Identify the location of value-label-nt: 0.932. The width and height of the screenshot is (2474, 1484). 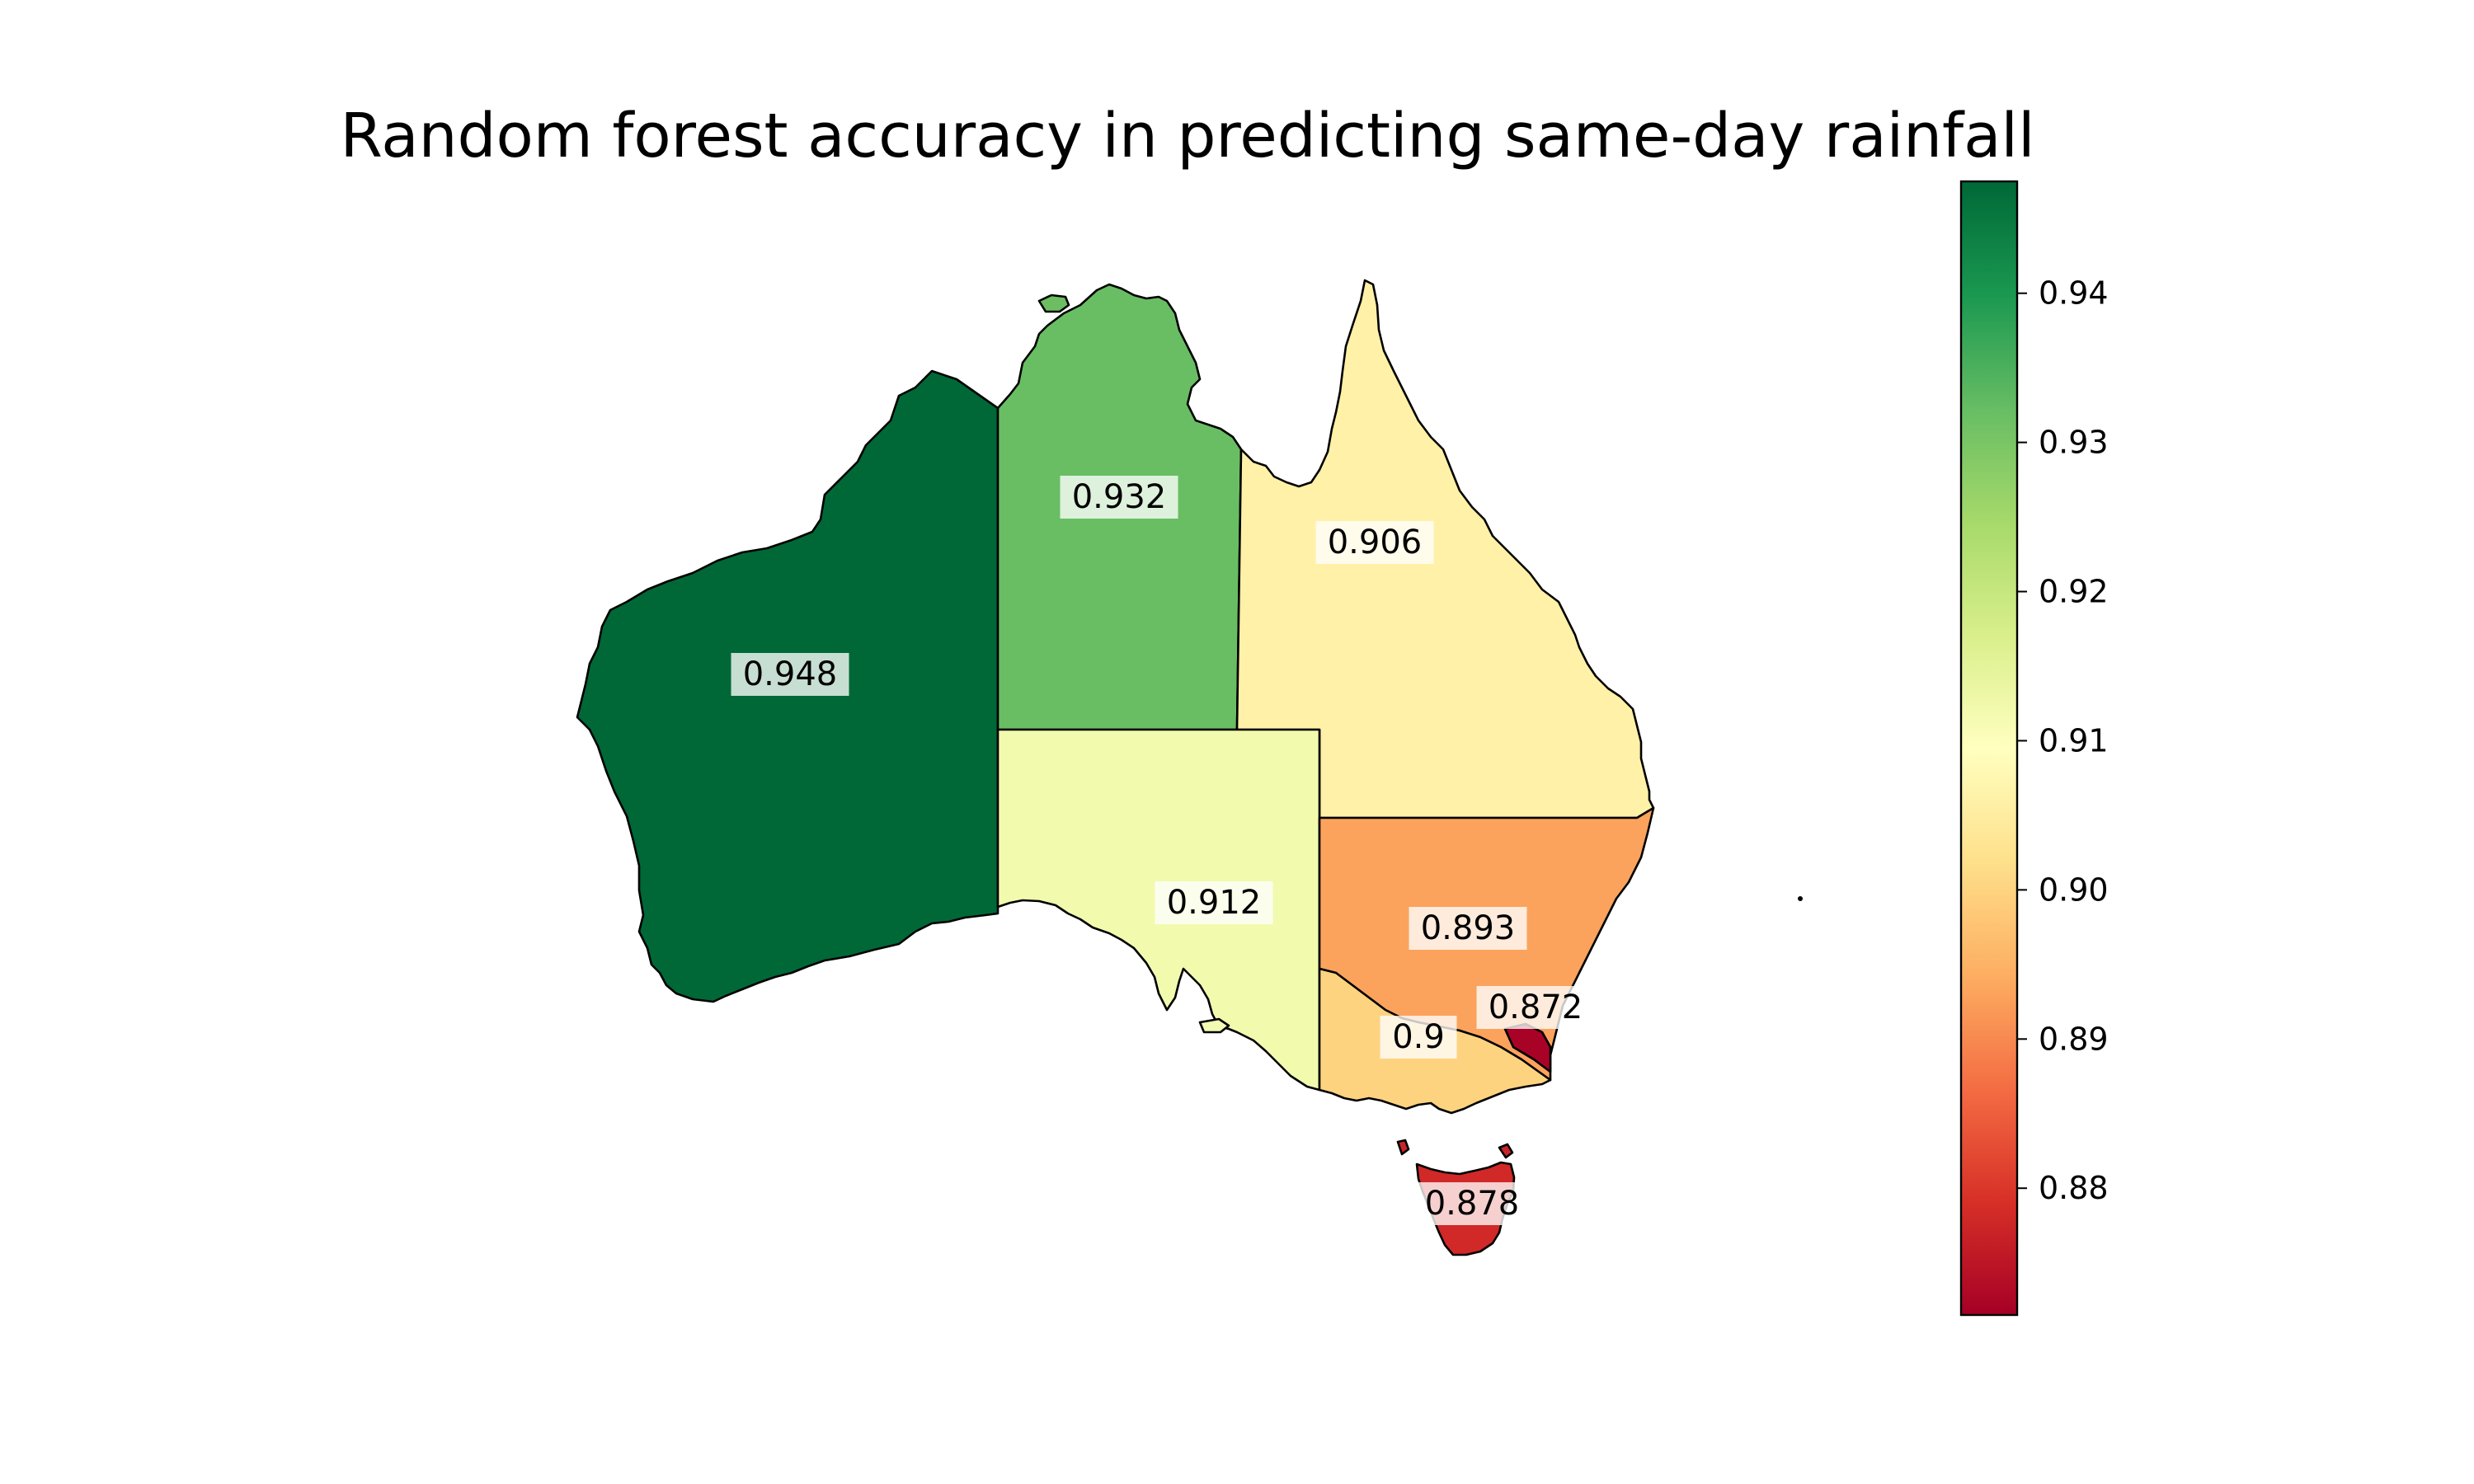
(1119, 497).